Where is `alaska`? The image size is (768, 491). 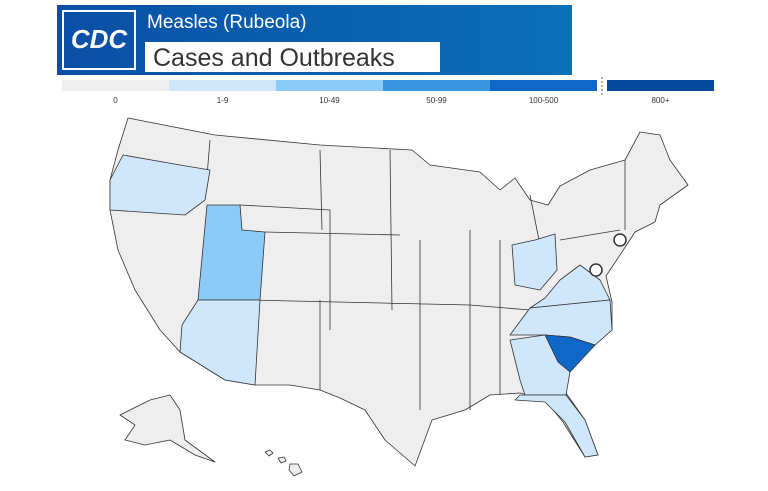
alaska is located at coordinates (167, 428).